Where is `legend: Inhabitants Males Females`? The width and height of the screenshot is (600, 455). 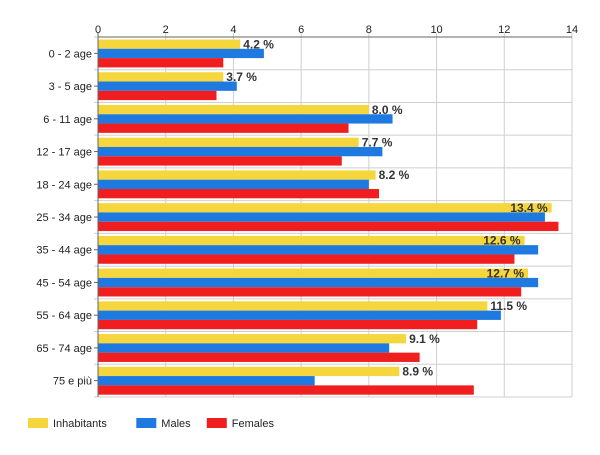 legend: Inhabitants Males Females is located at coordinates (151, 424).